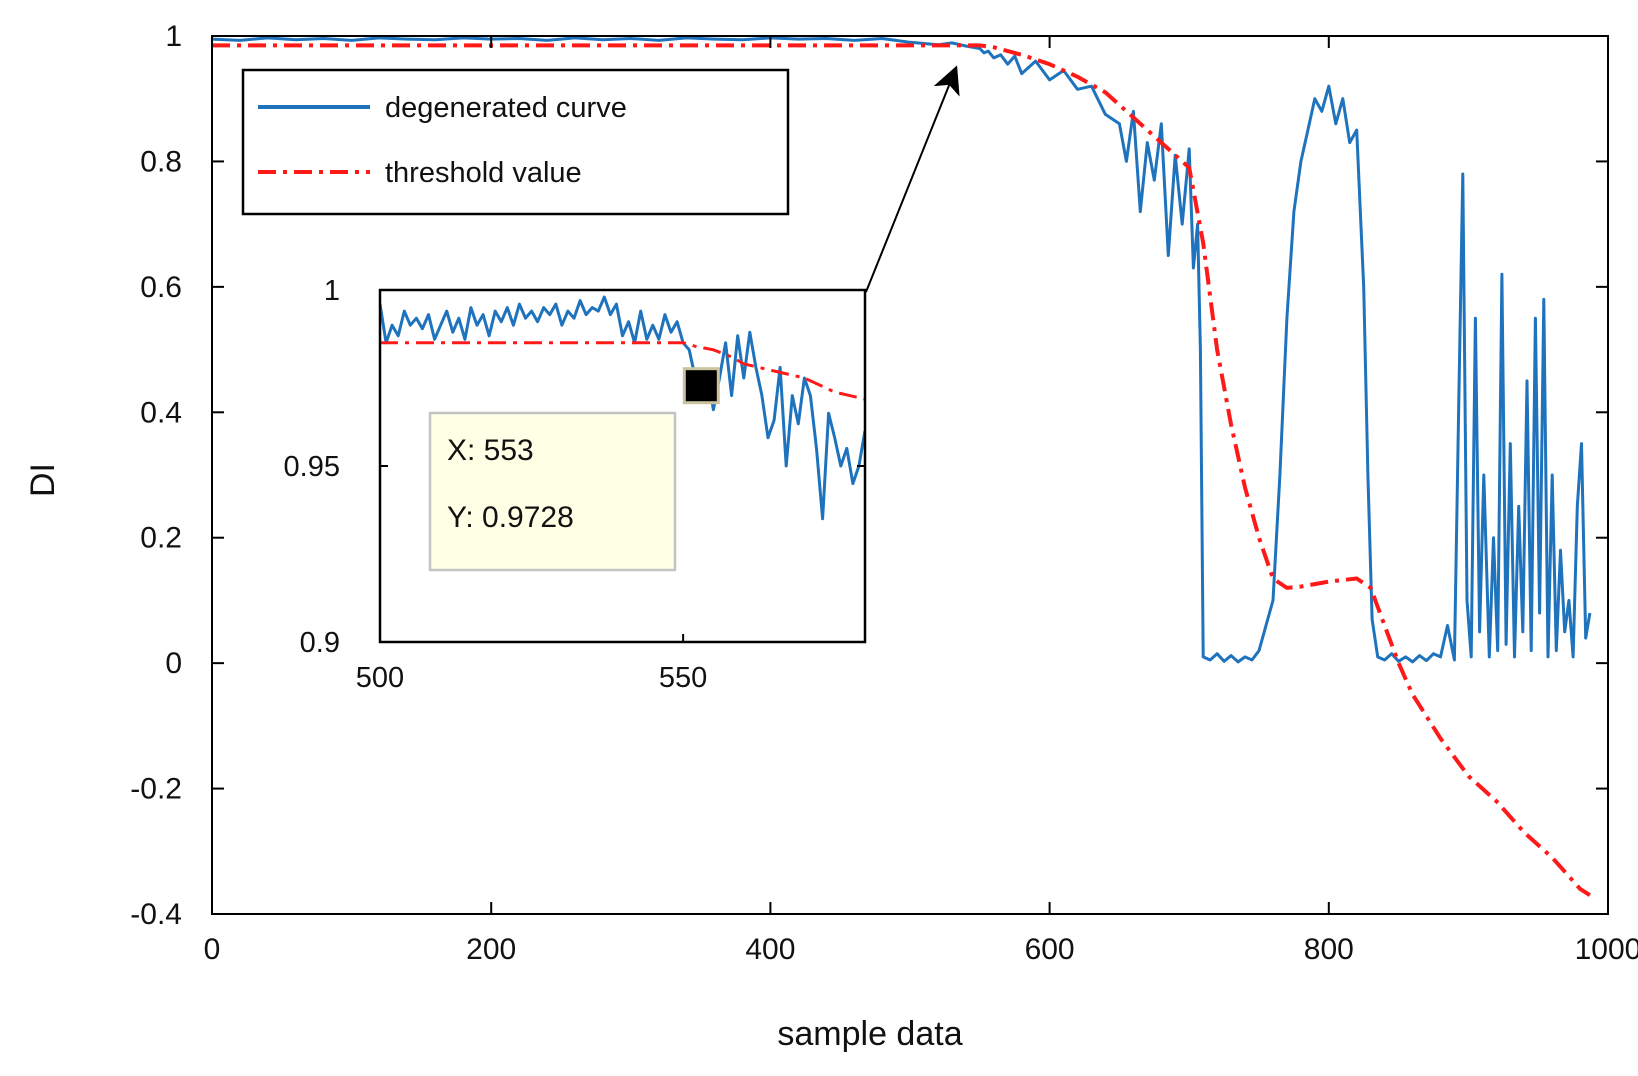 The width and height of the screenshot is (1638, 1076). I want to click on legend-label-threshold: threshold value, so click(483, 173).